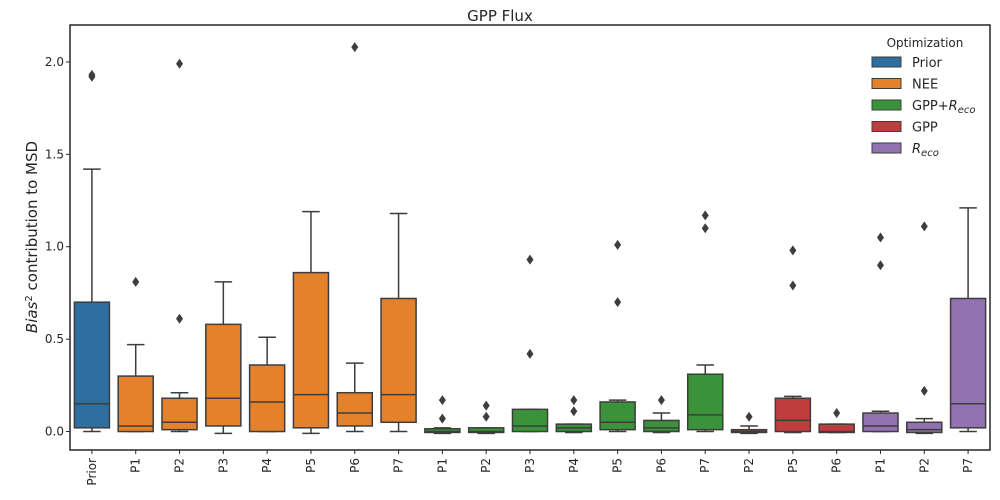 The height and width of the screenshot is (500, 1000). Describe the element at coordinates (705, 321) in the screenshot. I see `box-gpp-reco-p7` at that location.